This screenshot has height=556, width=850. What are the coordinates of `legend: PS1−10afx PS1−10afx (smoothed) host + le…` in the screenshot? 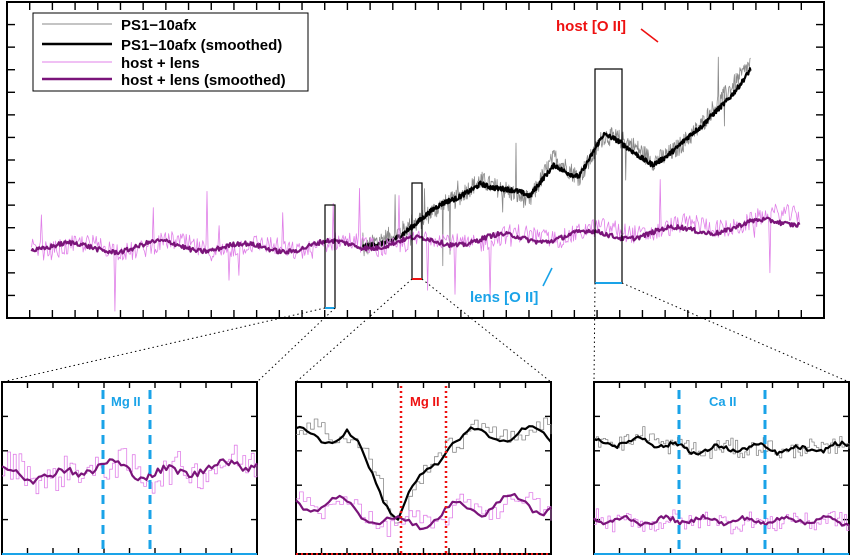 It's located at (170, 52).